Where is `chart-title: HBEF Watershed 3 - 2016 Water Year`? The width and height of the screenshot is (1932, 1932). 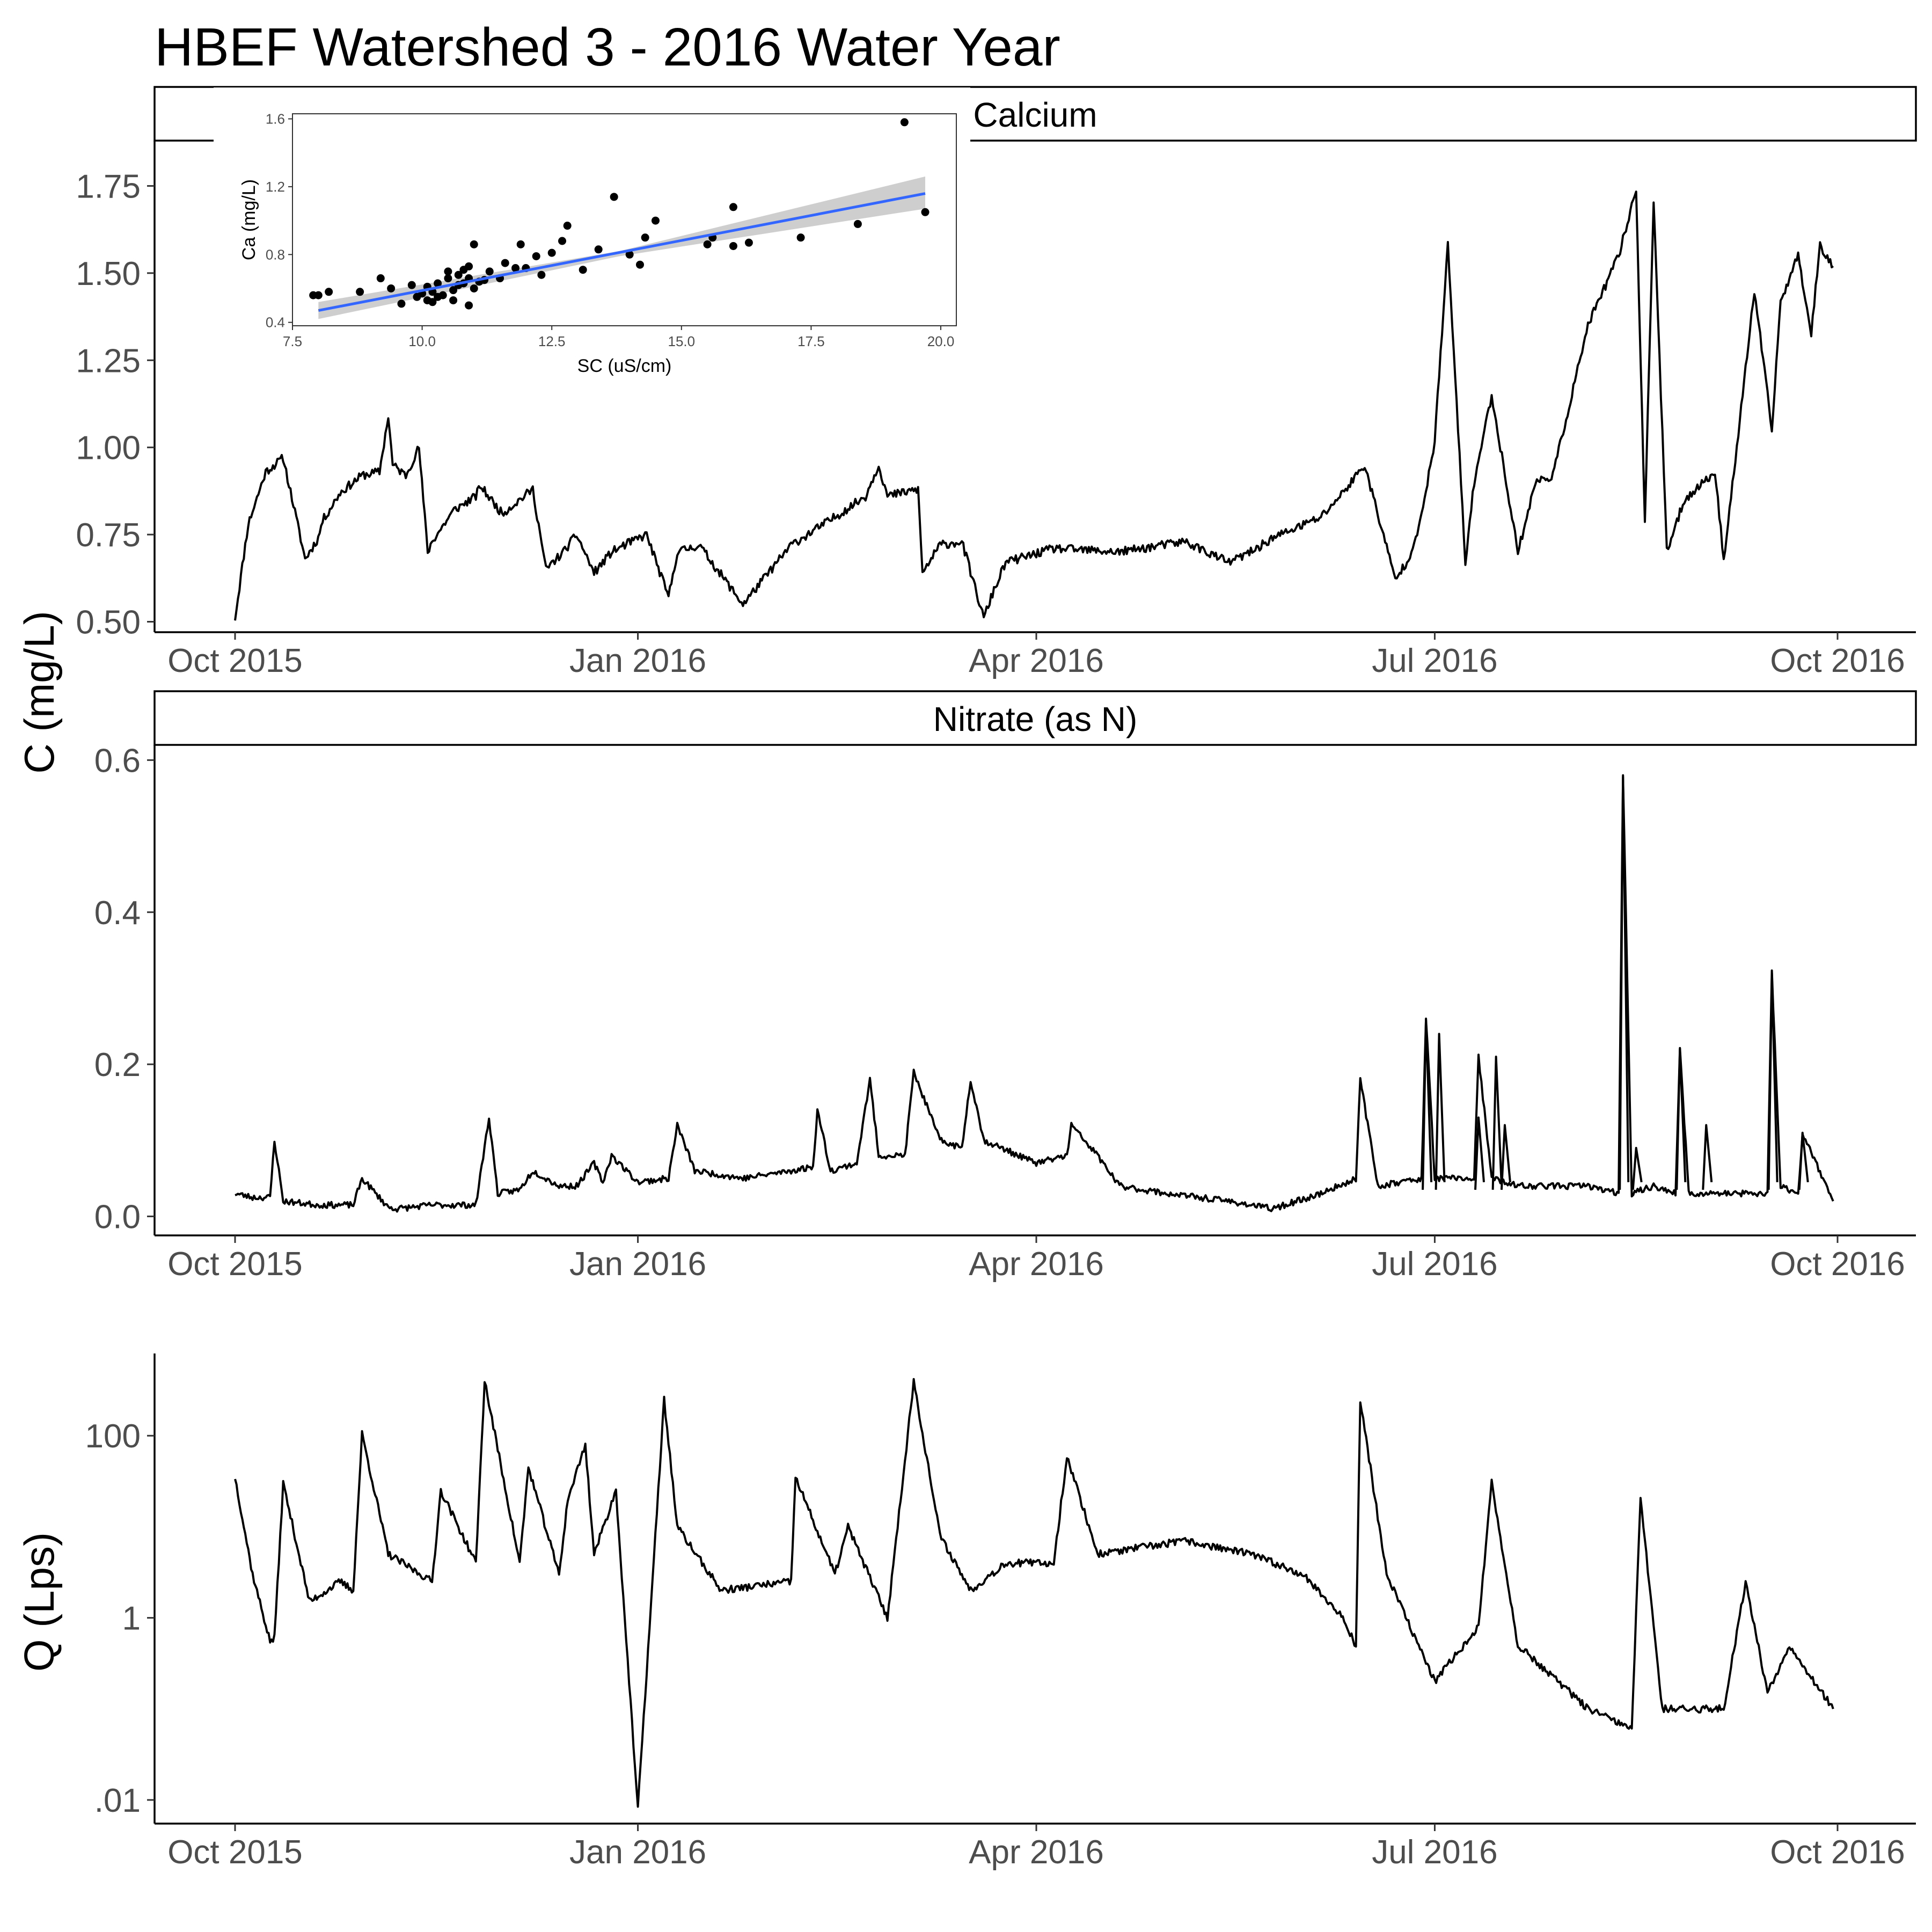
chart-title: HBEF Watershed 3 - 2016 Water Year is located at coordinates (607, 47).